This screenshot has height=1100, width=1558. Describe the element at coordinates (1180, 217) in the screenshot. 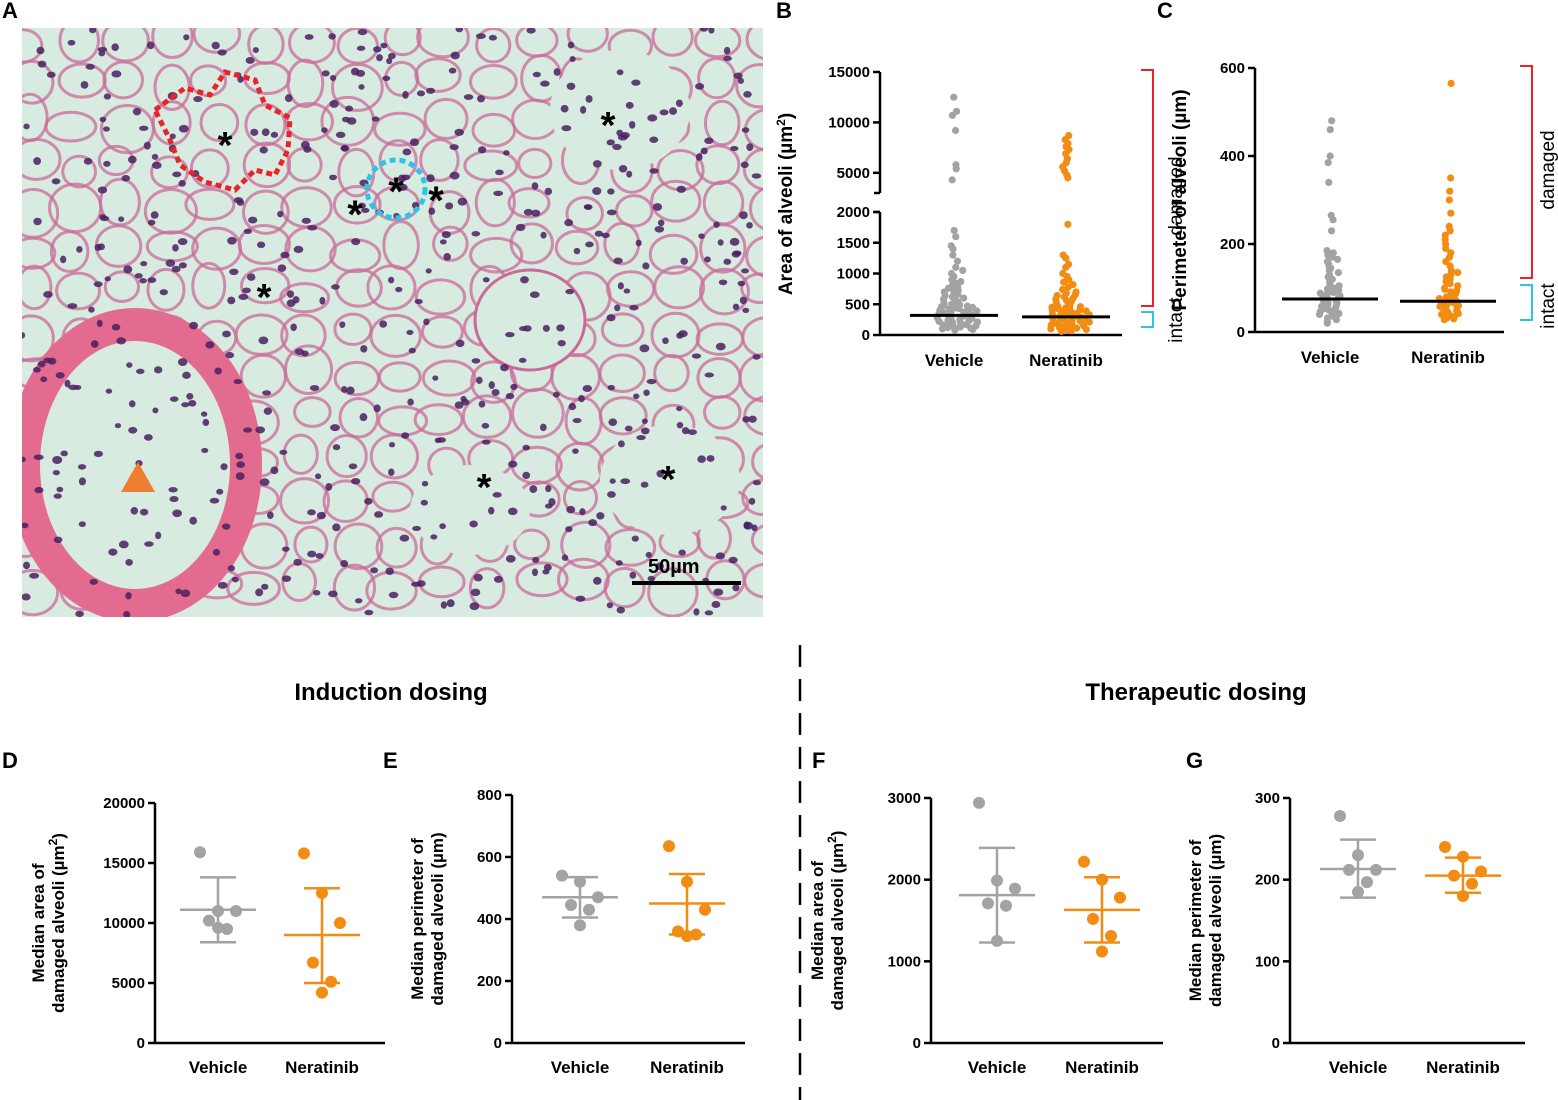

I see `y-axis-label-part: Perimeter of alveoli (` at that location.